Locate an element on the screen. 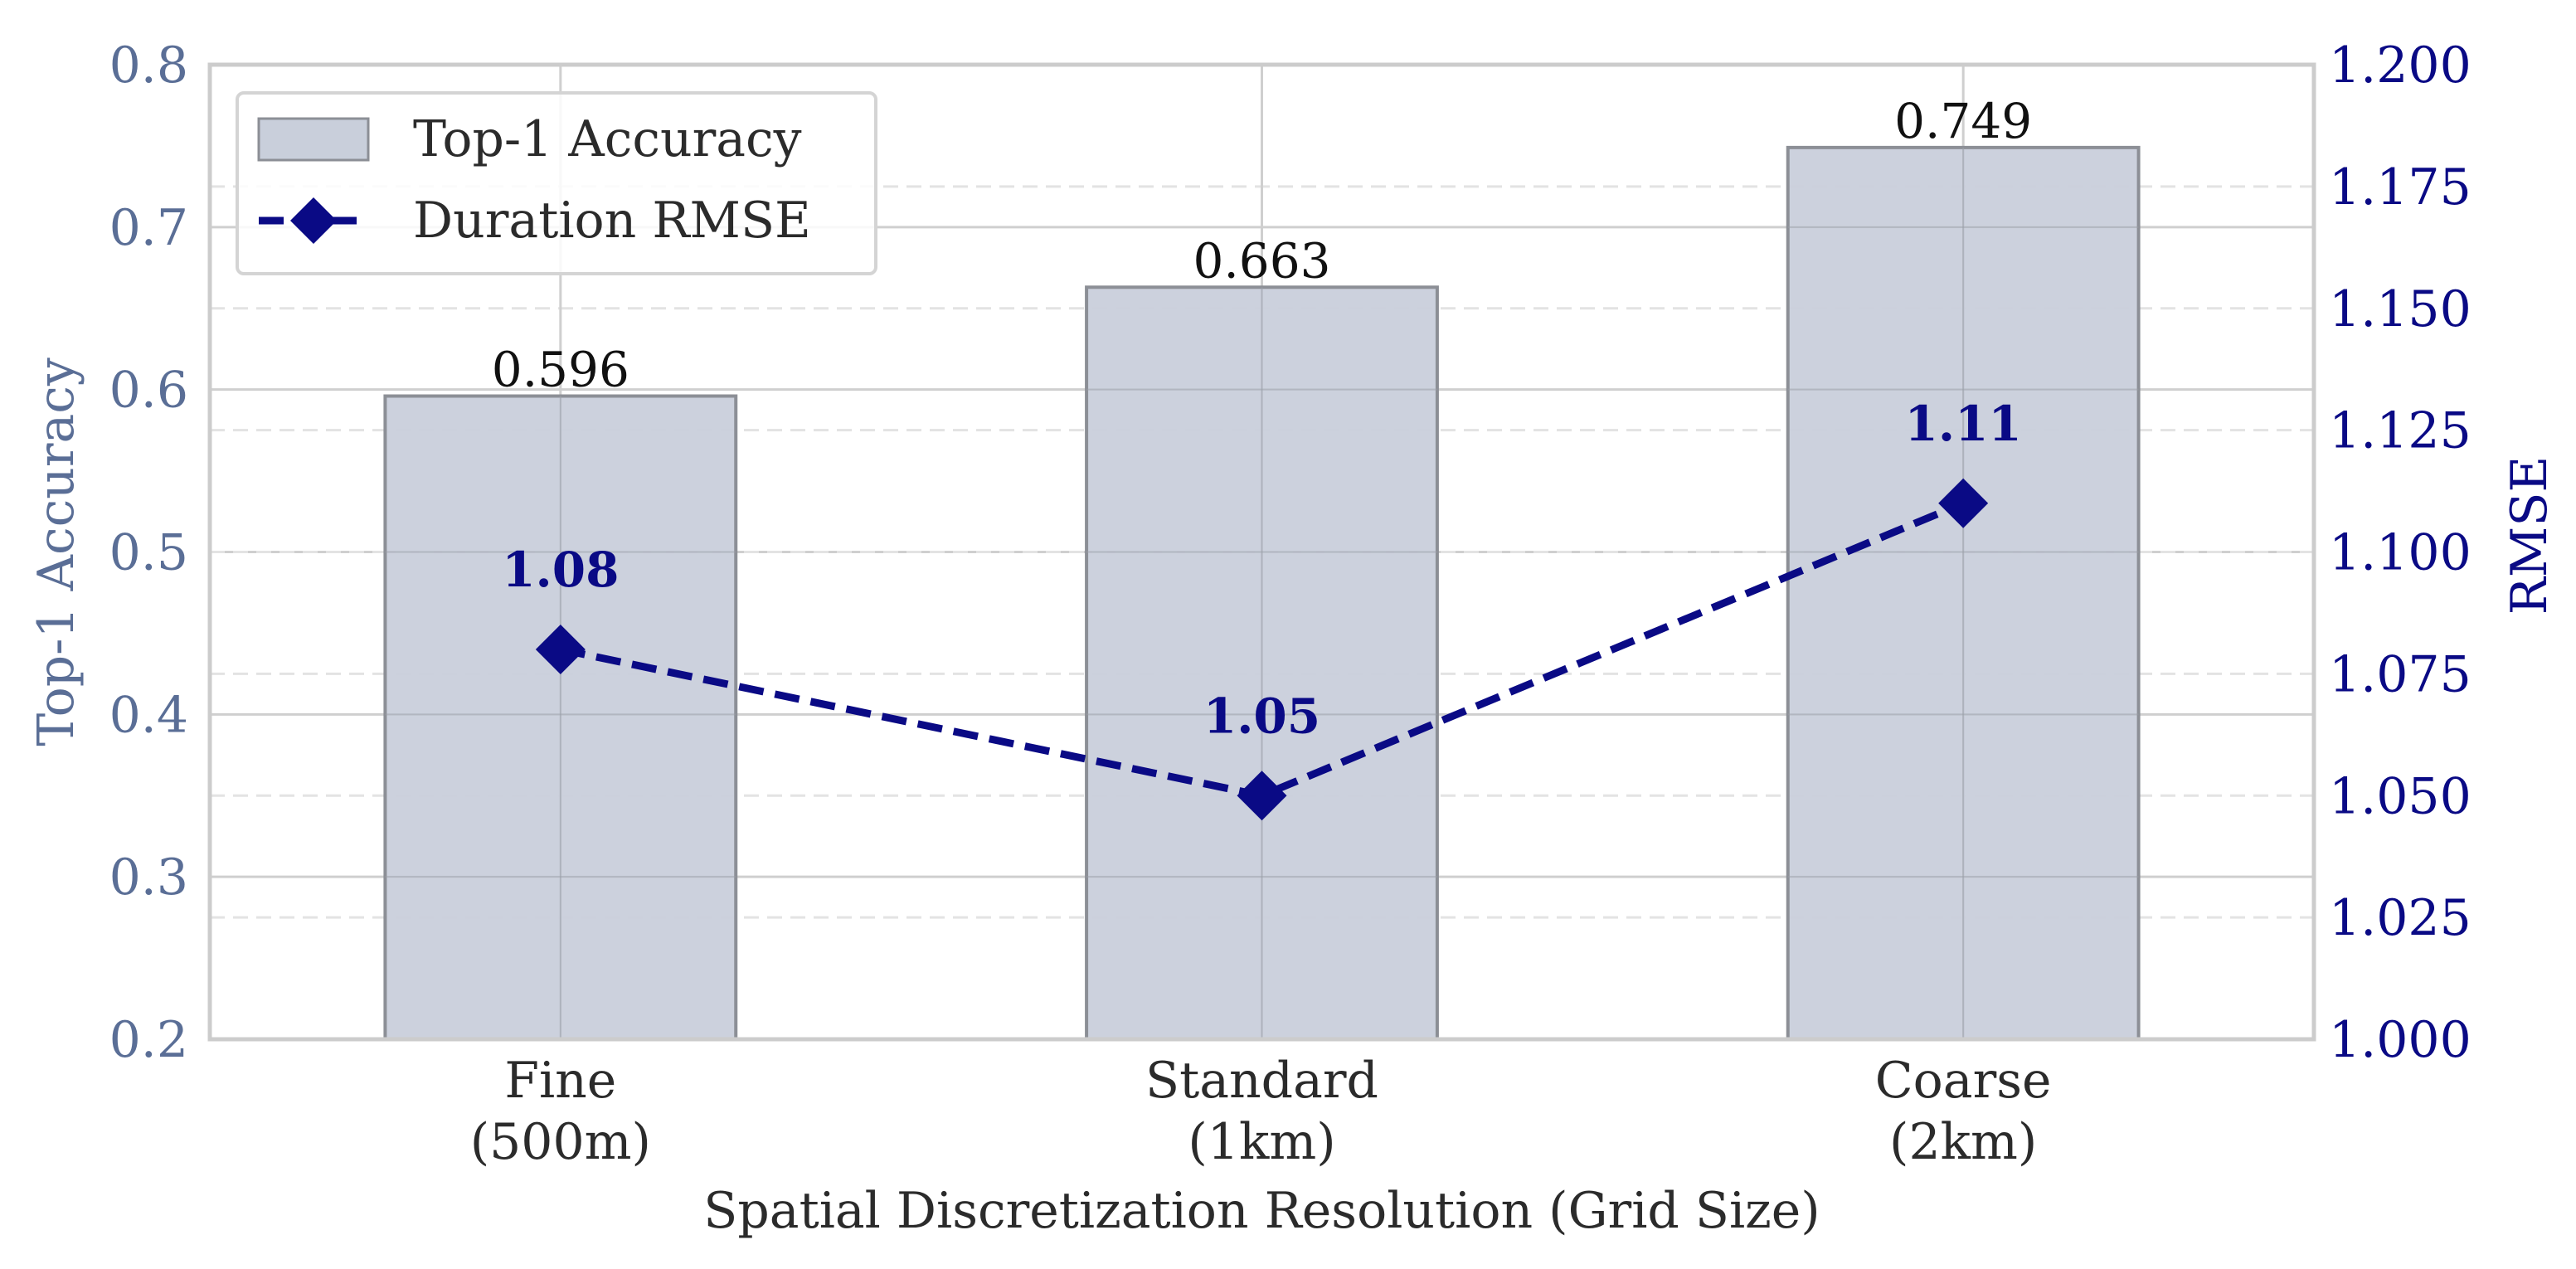  rmse-value-label: 1.08 is located at coordinates (560, 570).